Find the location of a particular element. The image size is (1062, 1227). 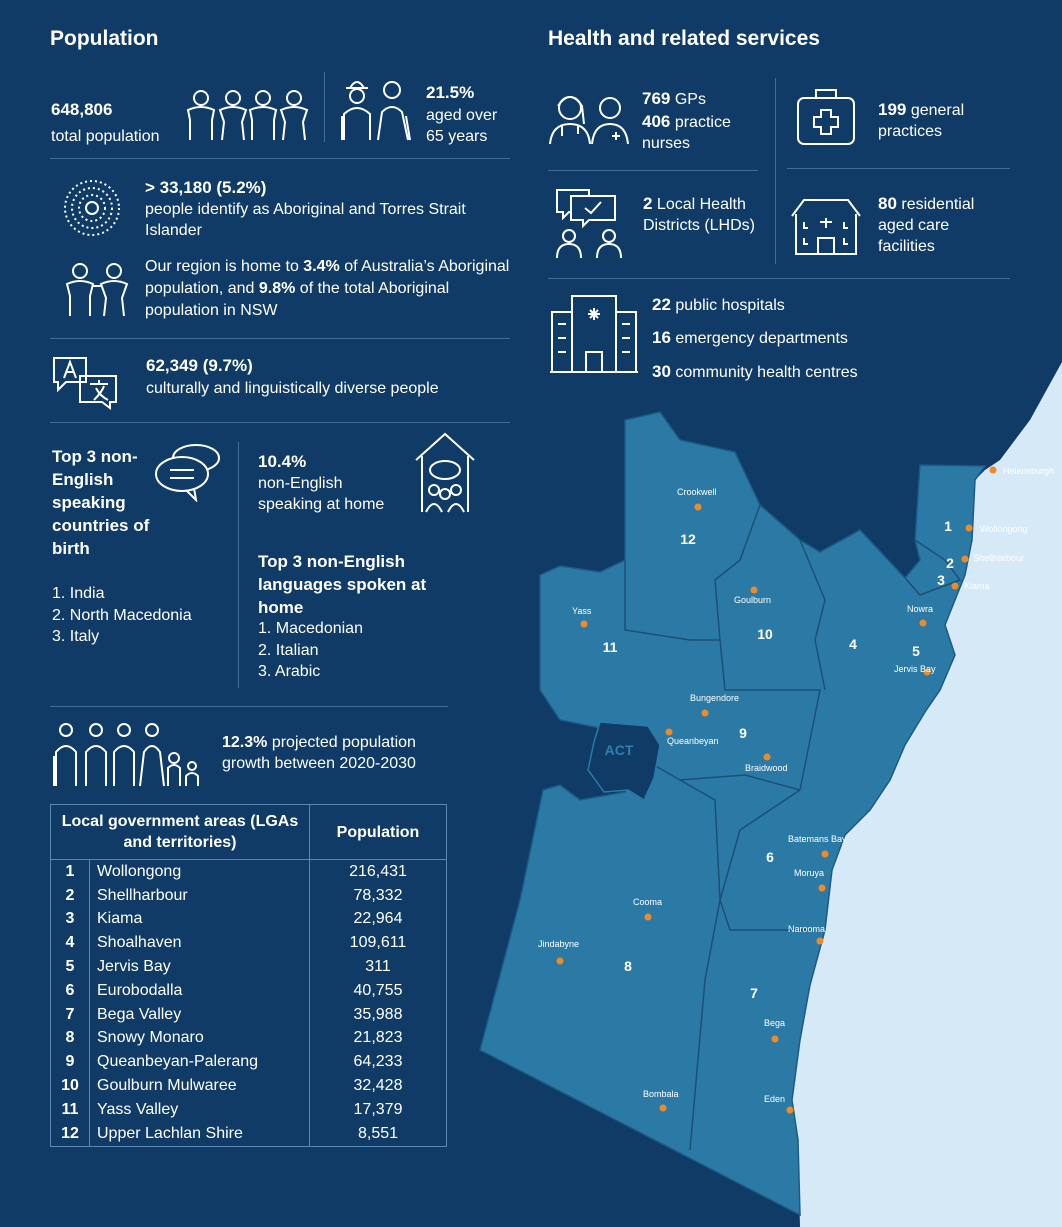

table-cell: Wollongong is located at coordinates (199, 871).